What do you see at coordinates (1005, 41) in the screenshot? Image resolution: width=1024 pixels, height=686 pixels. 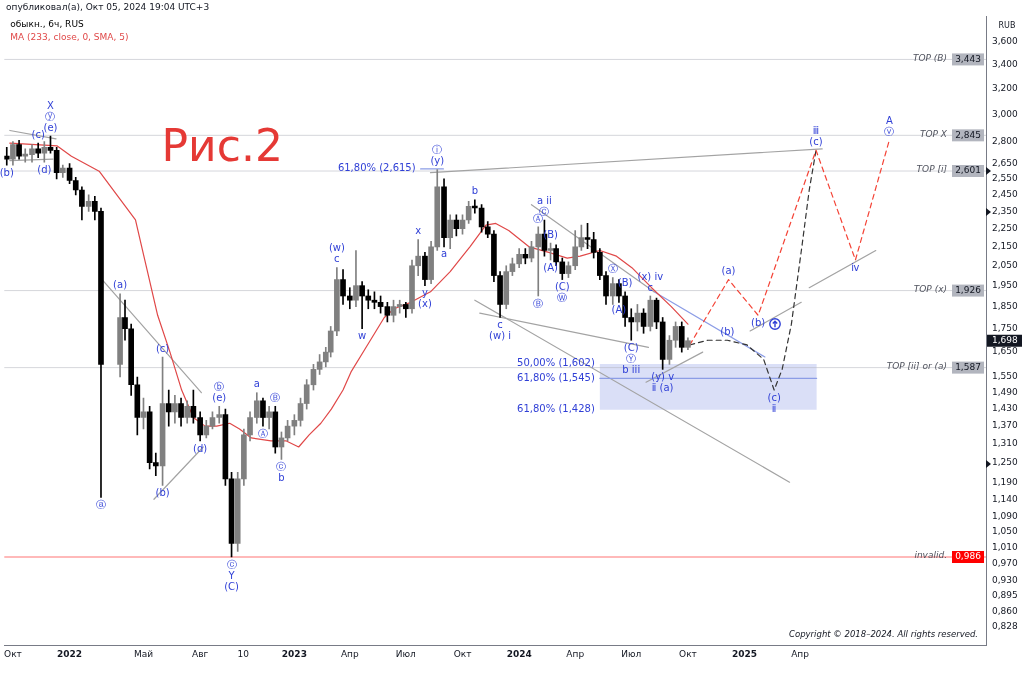 I see `y-tick-label: 3,600` at bounding box center [1005, 41].